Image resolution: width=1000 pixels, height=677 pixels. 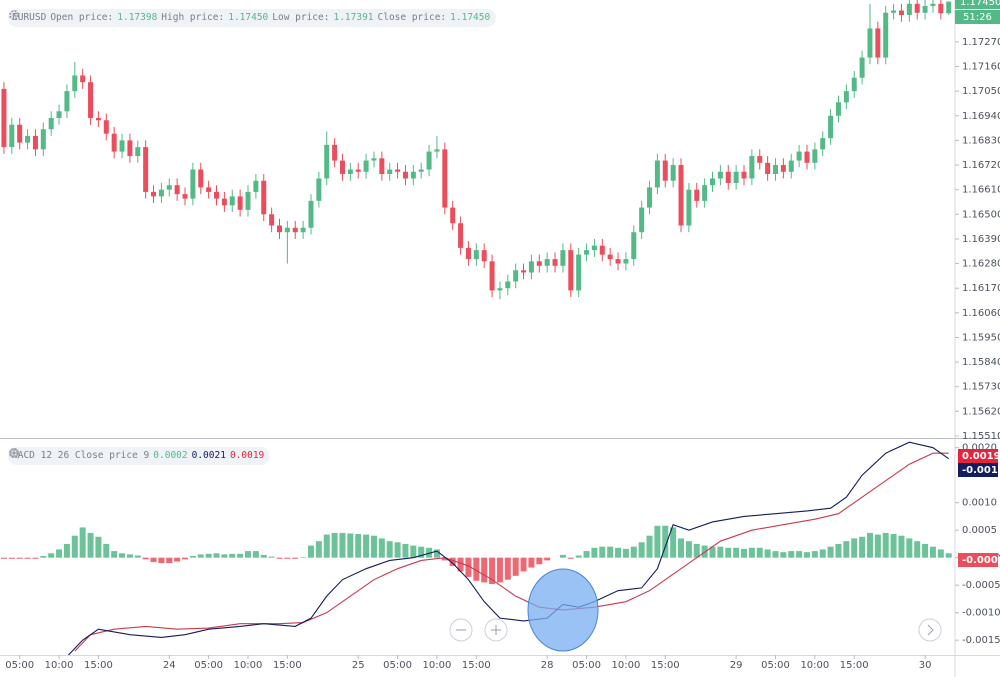 What do you see at coordinates (814, 665) in the screenshot?
I see `x-tick-label: 10:00` at bounding box center [814, 665].